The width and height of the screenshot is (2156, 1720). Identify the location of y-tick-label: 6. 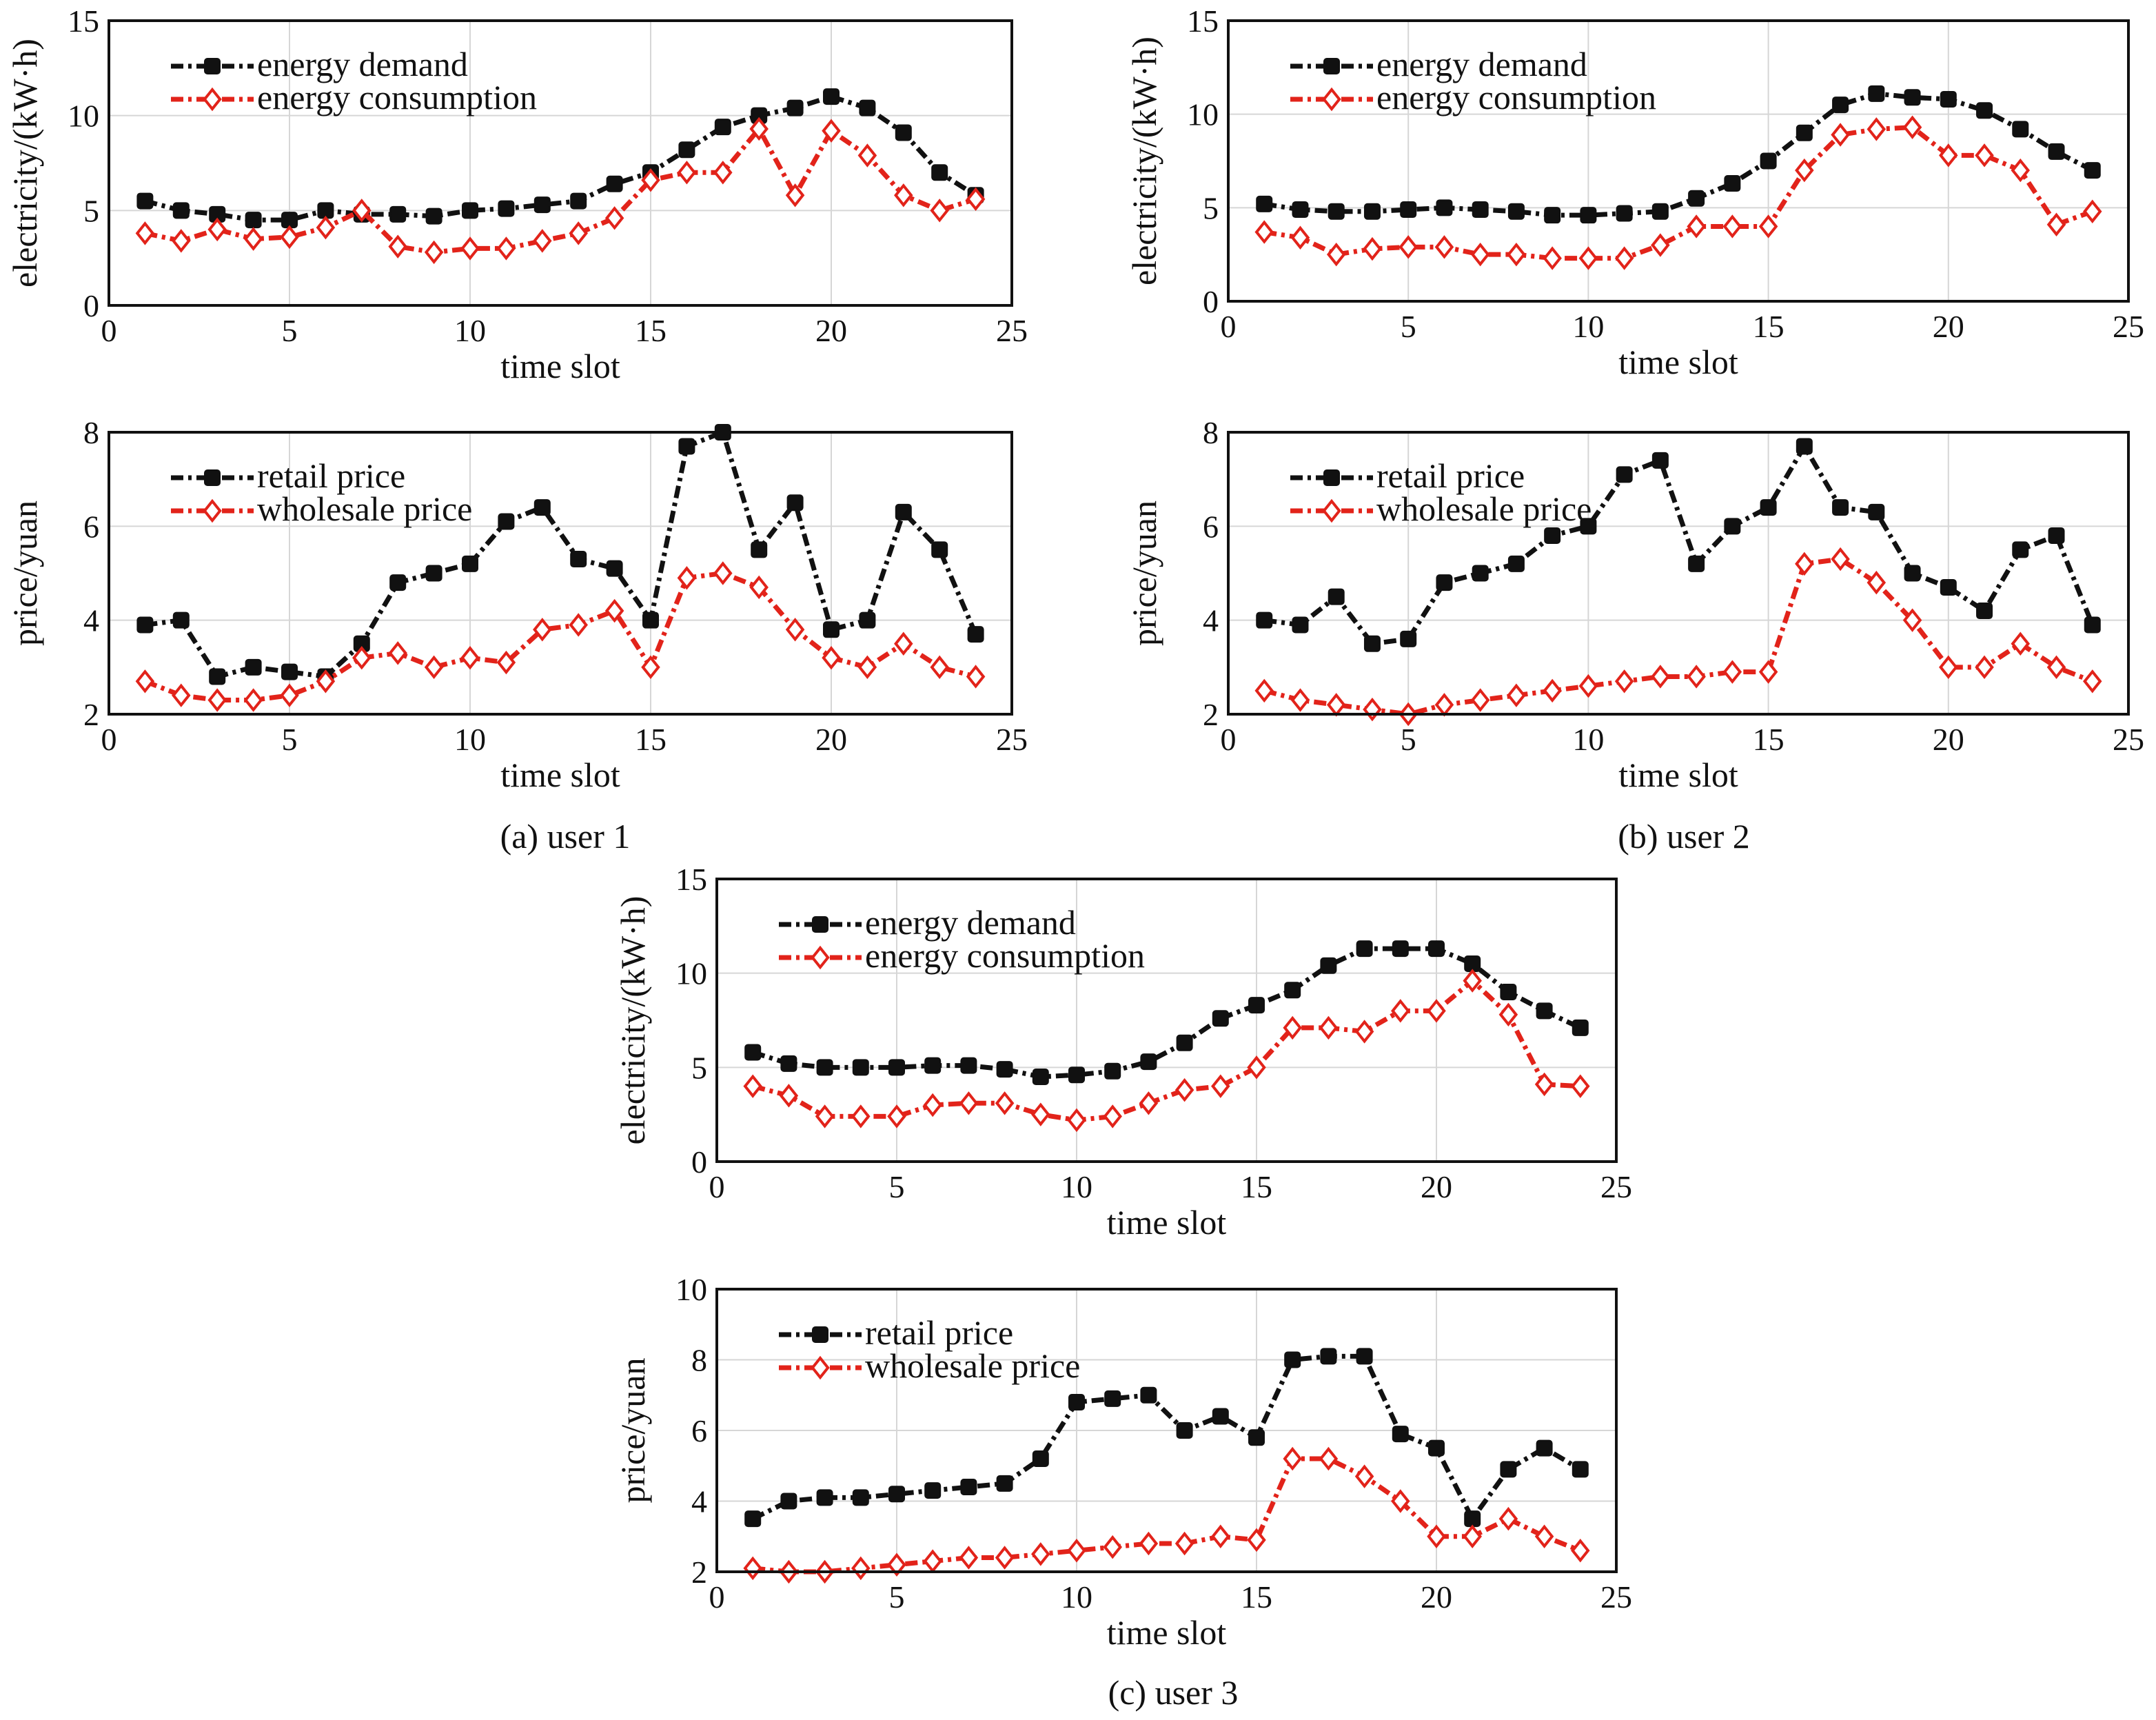
(91, 526).